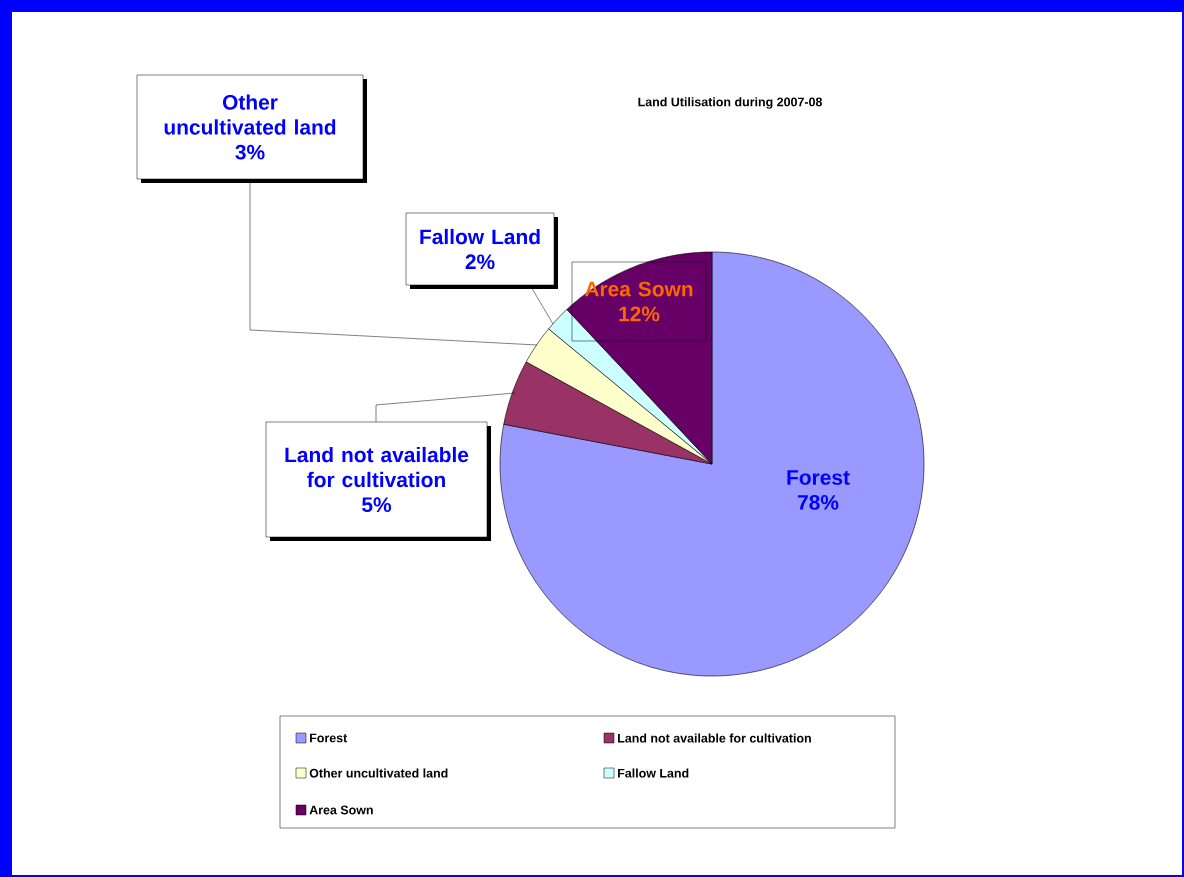 The height and width of the screenshot is (877, 1184). What do you see at coordinates (378, 773) in the screenshot?
I see `legend-label: Other uncultivated land` at bounding box center [378, 773].